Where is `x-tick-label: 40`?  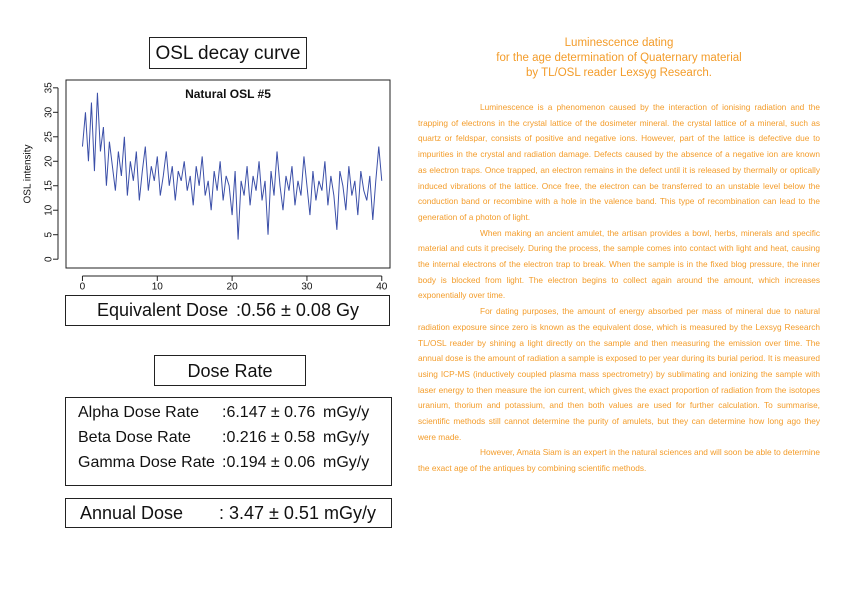 x-tick-label: 40 is located at coordinates (382, 287).